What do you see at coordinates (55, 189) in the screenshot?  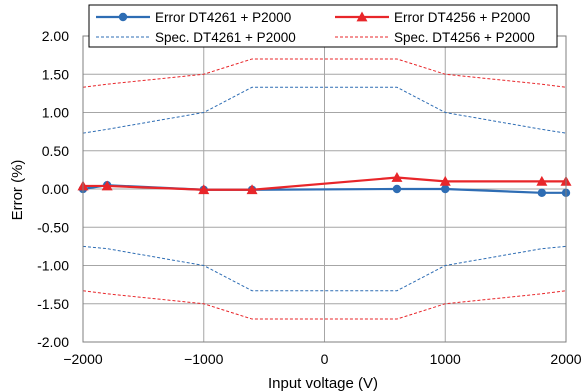 I see `y-tick-label: 0.00` at bounding box center [55, 189].